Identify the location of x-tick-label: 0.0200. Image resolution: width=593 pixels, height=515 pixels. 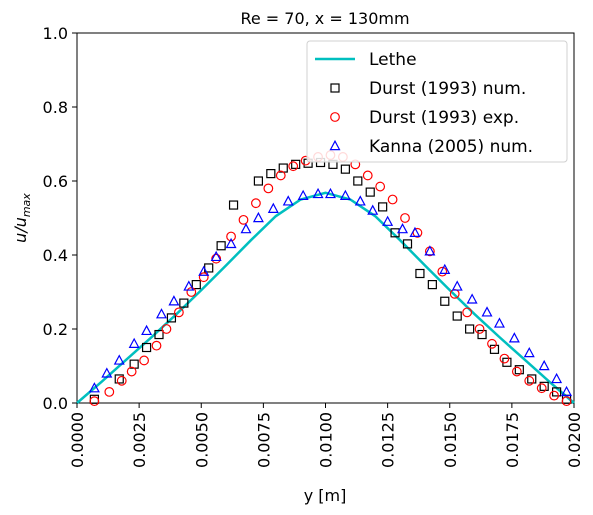
(574, 440).